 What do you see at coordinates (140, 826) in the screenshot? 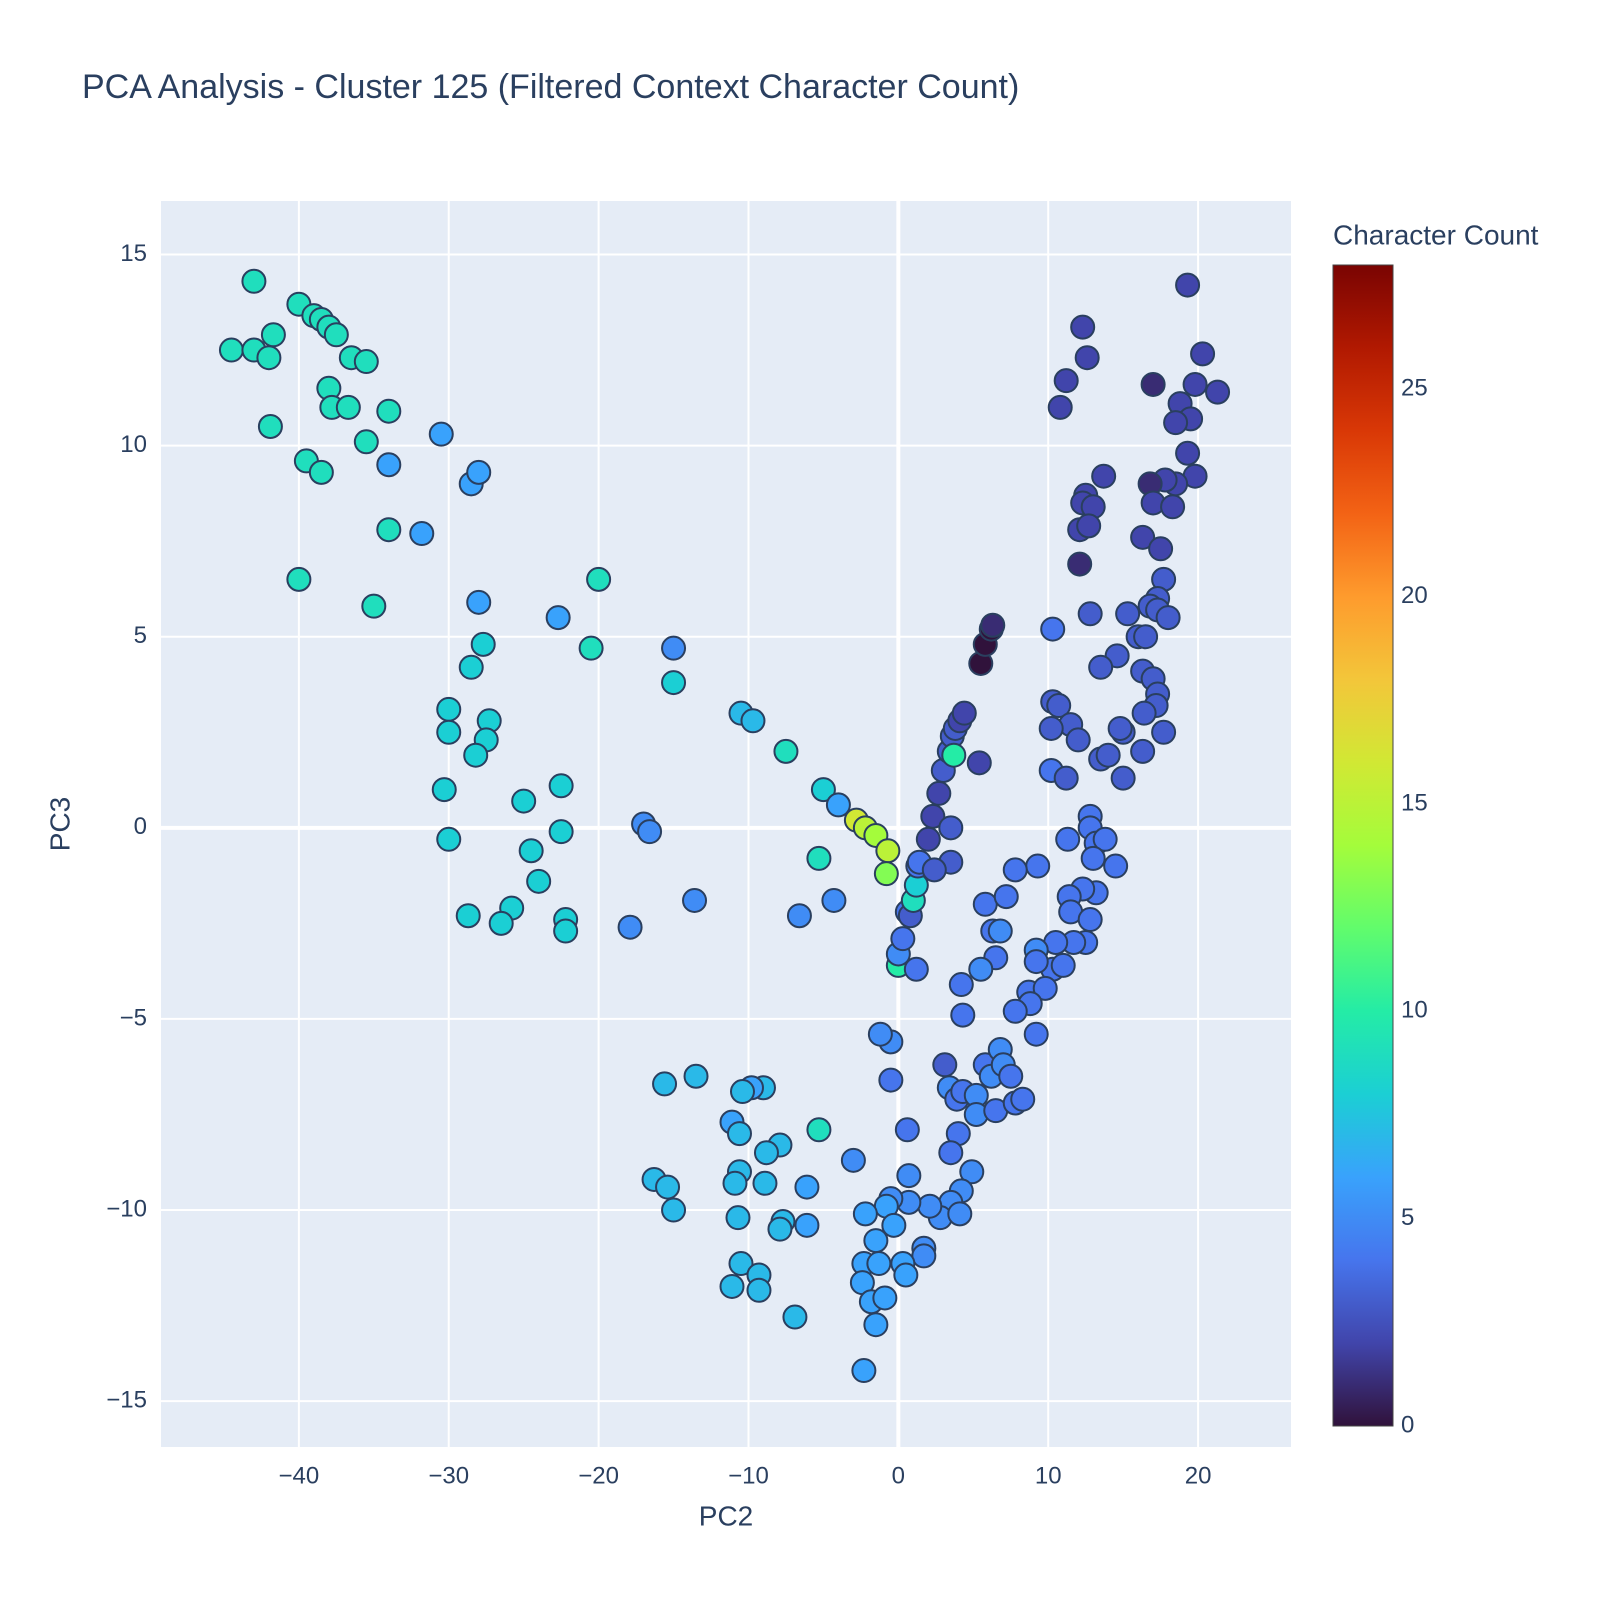
I see `y-tick-label: 0` at bounding box center [140, 826].